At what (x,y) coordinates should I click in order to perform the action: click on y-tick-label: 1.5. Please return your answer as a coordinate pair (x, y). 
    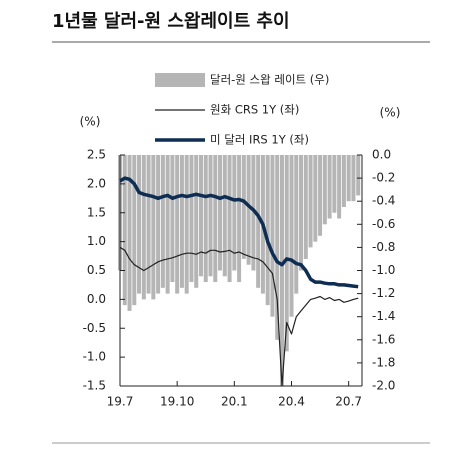
    Looking at the image, I should click on (96, 212).